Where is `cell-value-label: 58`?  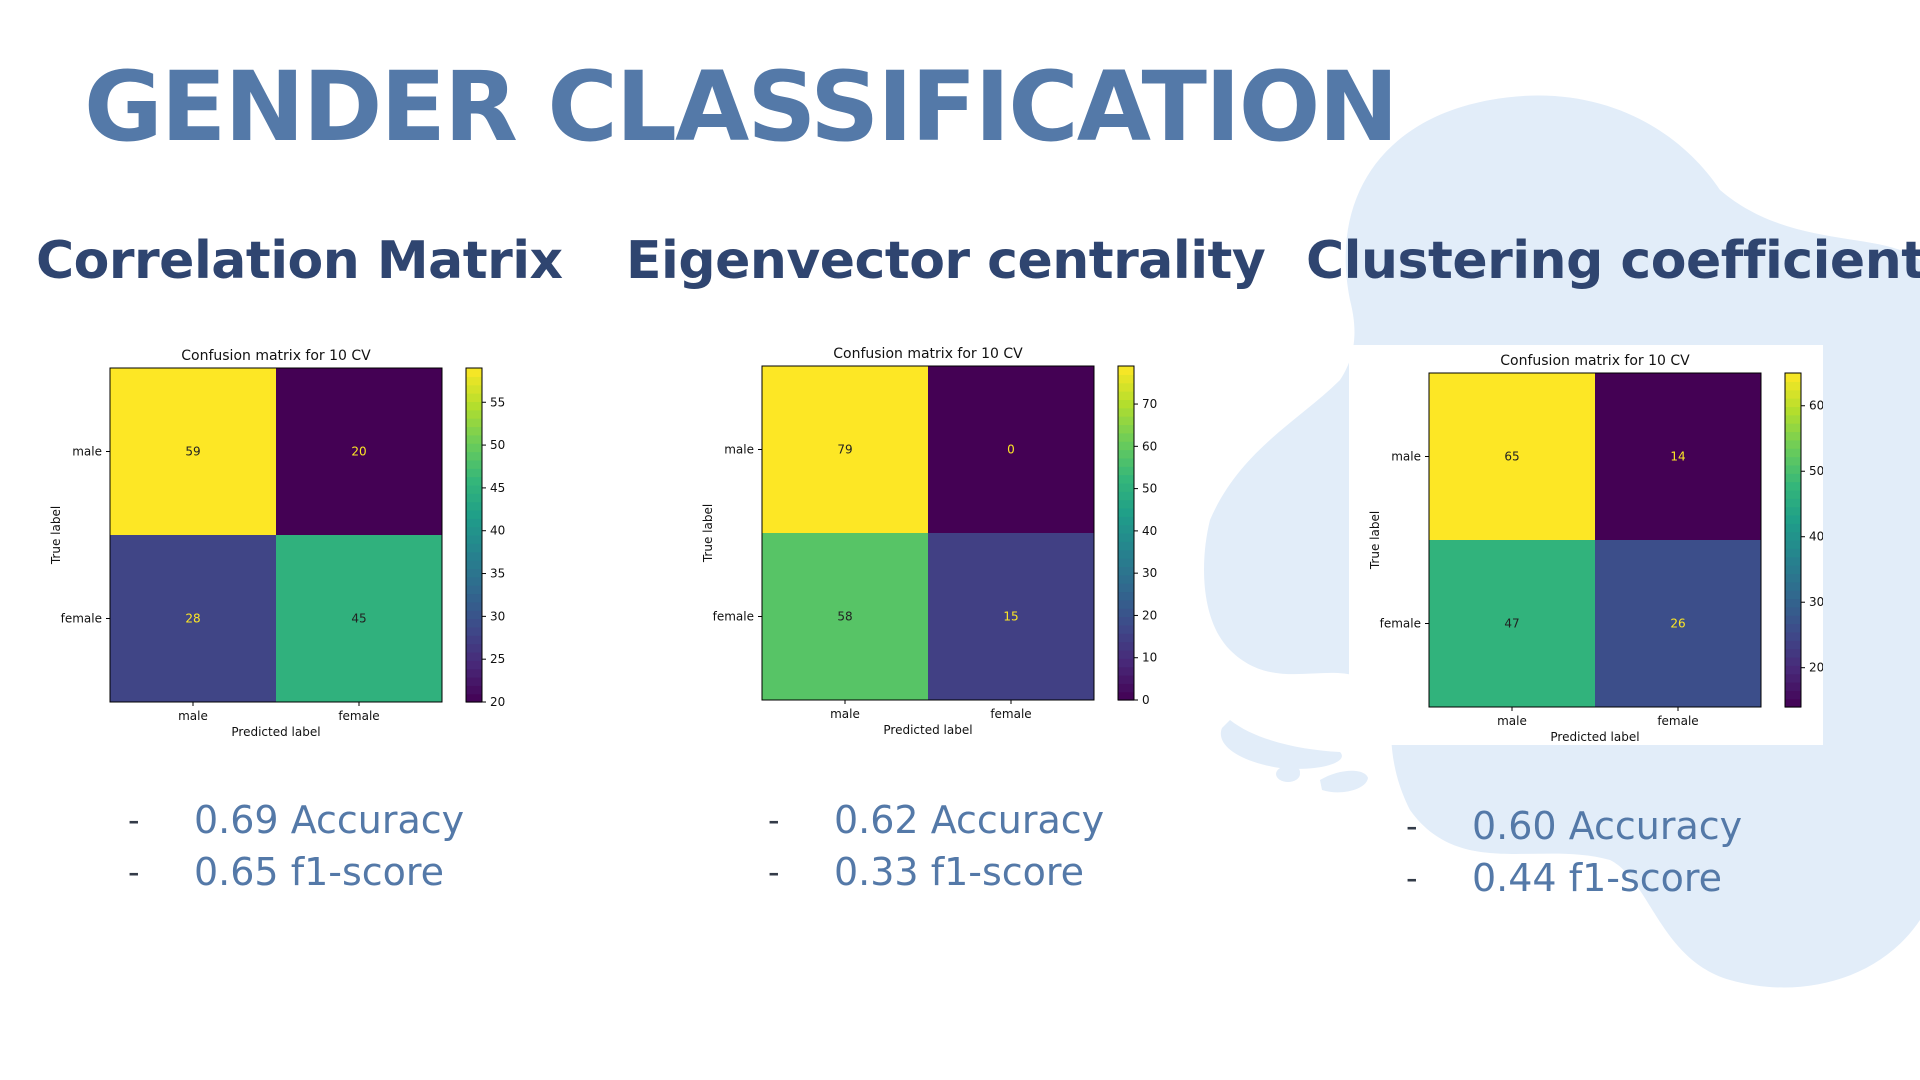
cell-value-label: 58 is located at coordinates (844, 617).